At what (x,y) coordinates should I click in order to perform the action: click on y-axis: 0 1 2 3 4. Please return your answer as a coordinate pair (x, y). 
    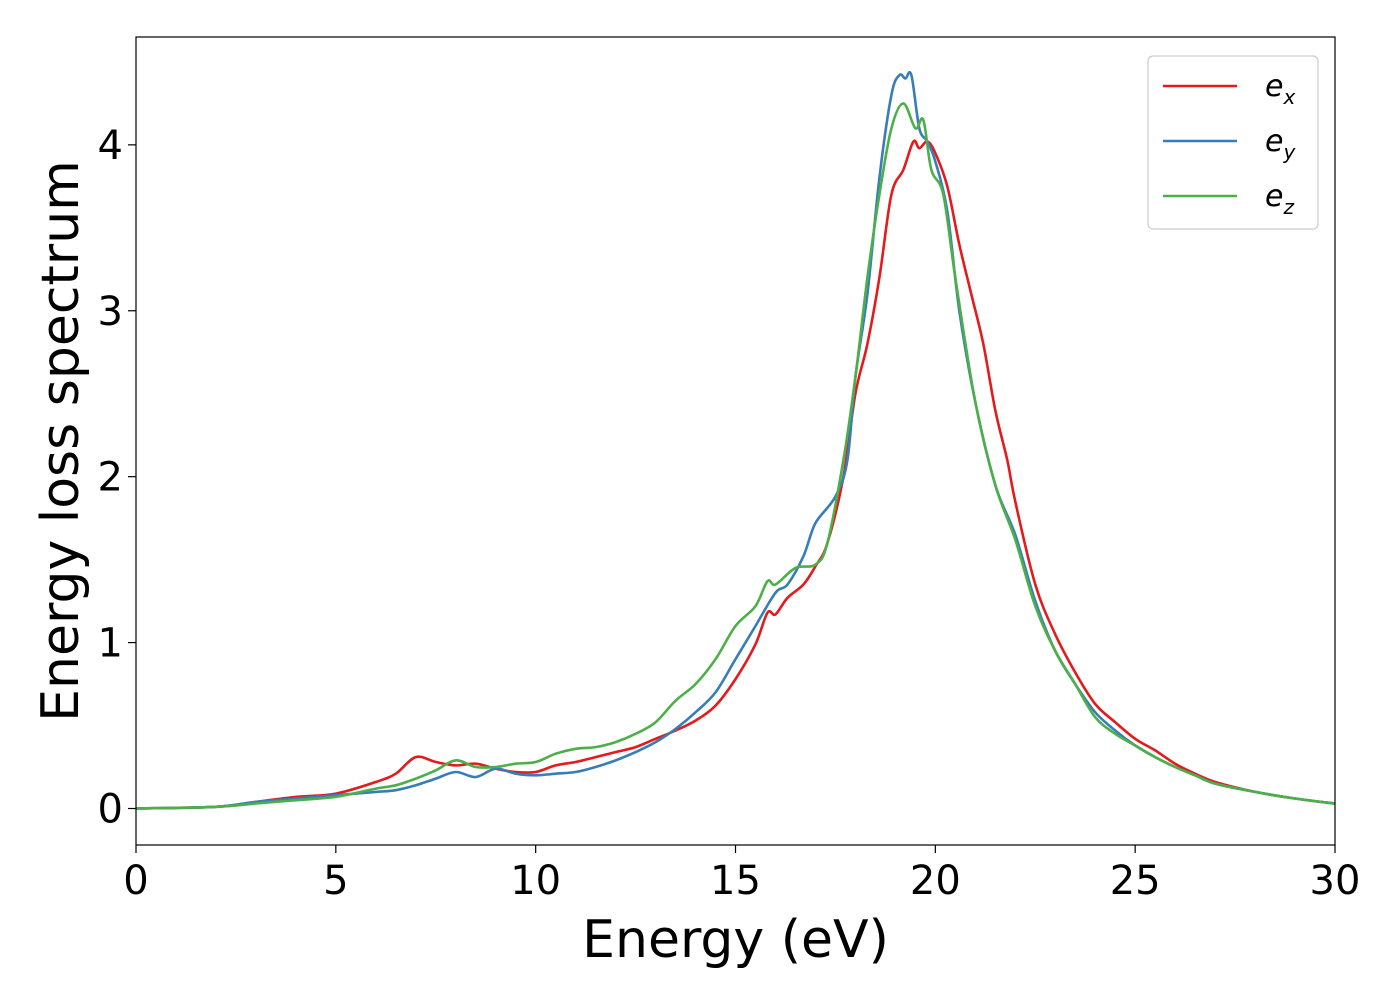
    Looking at the image, I should click on (117, 477).